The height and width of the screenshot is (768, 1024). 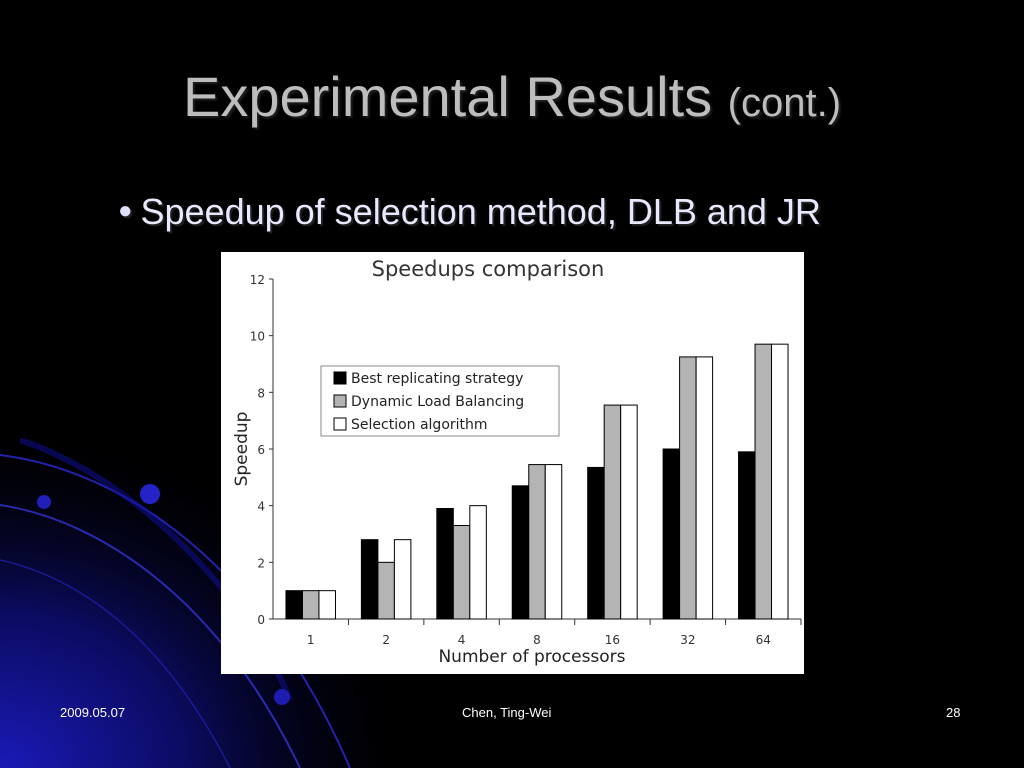 I want to click on x-axis-label: Number of processors, so click(x=531, y=657).